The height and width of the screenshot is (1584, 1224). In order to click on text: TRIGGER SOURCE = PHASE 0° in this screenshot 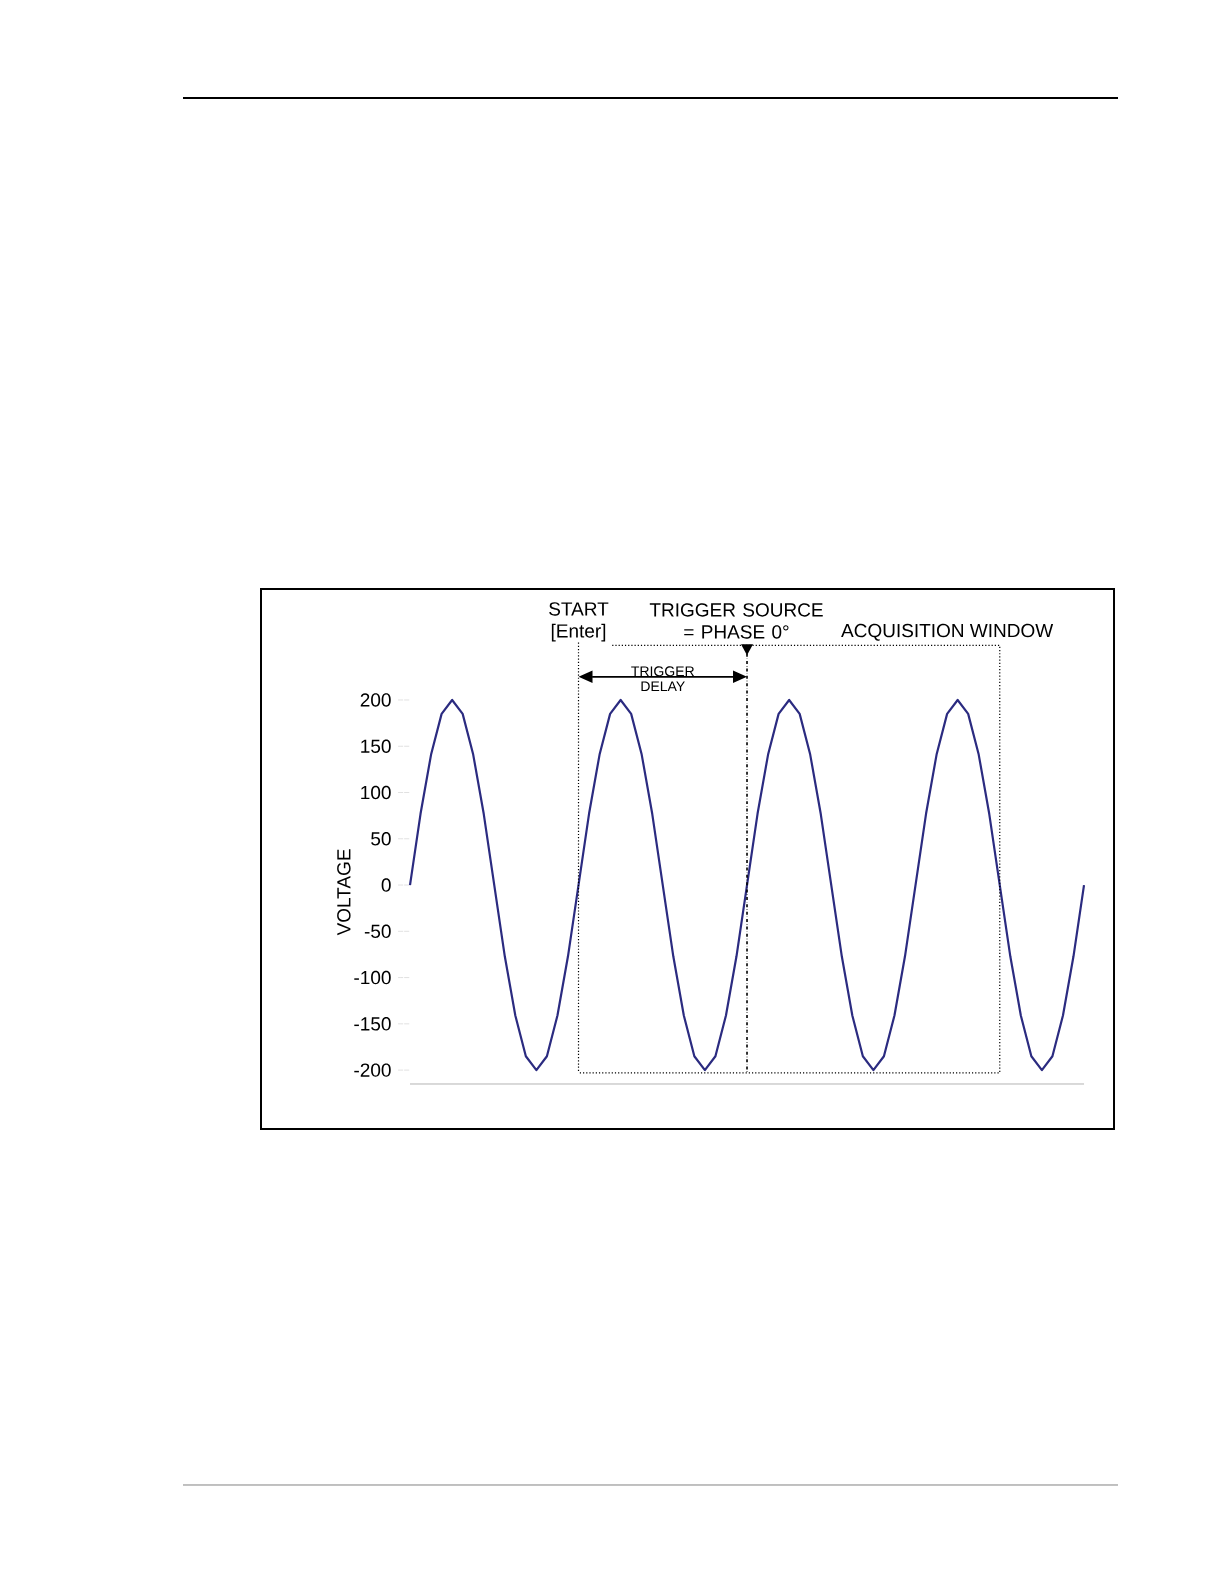, I will do `click(736, 621)`.